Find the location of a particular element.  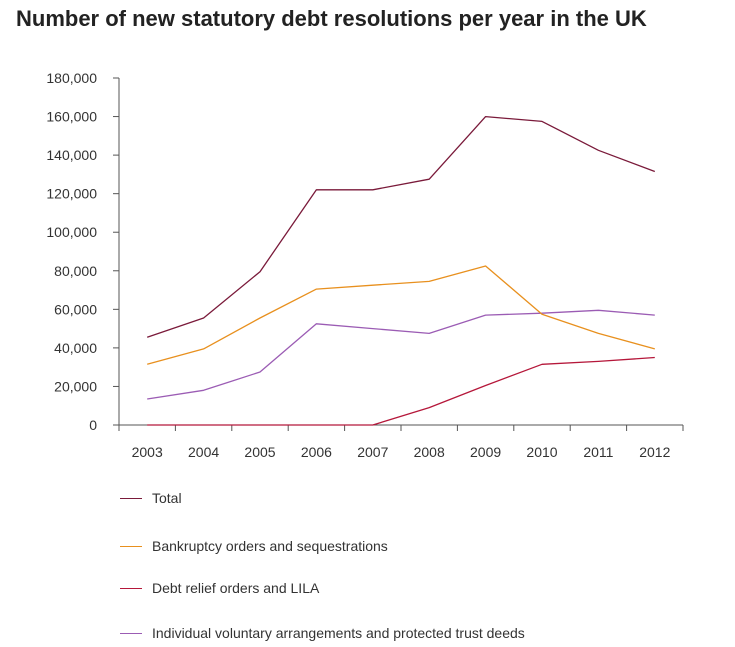

x-tick-label: 2009 is located at coordinates (485, 452).